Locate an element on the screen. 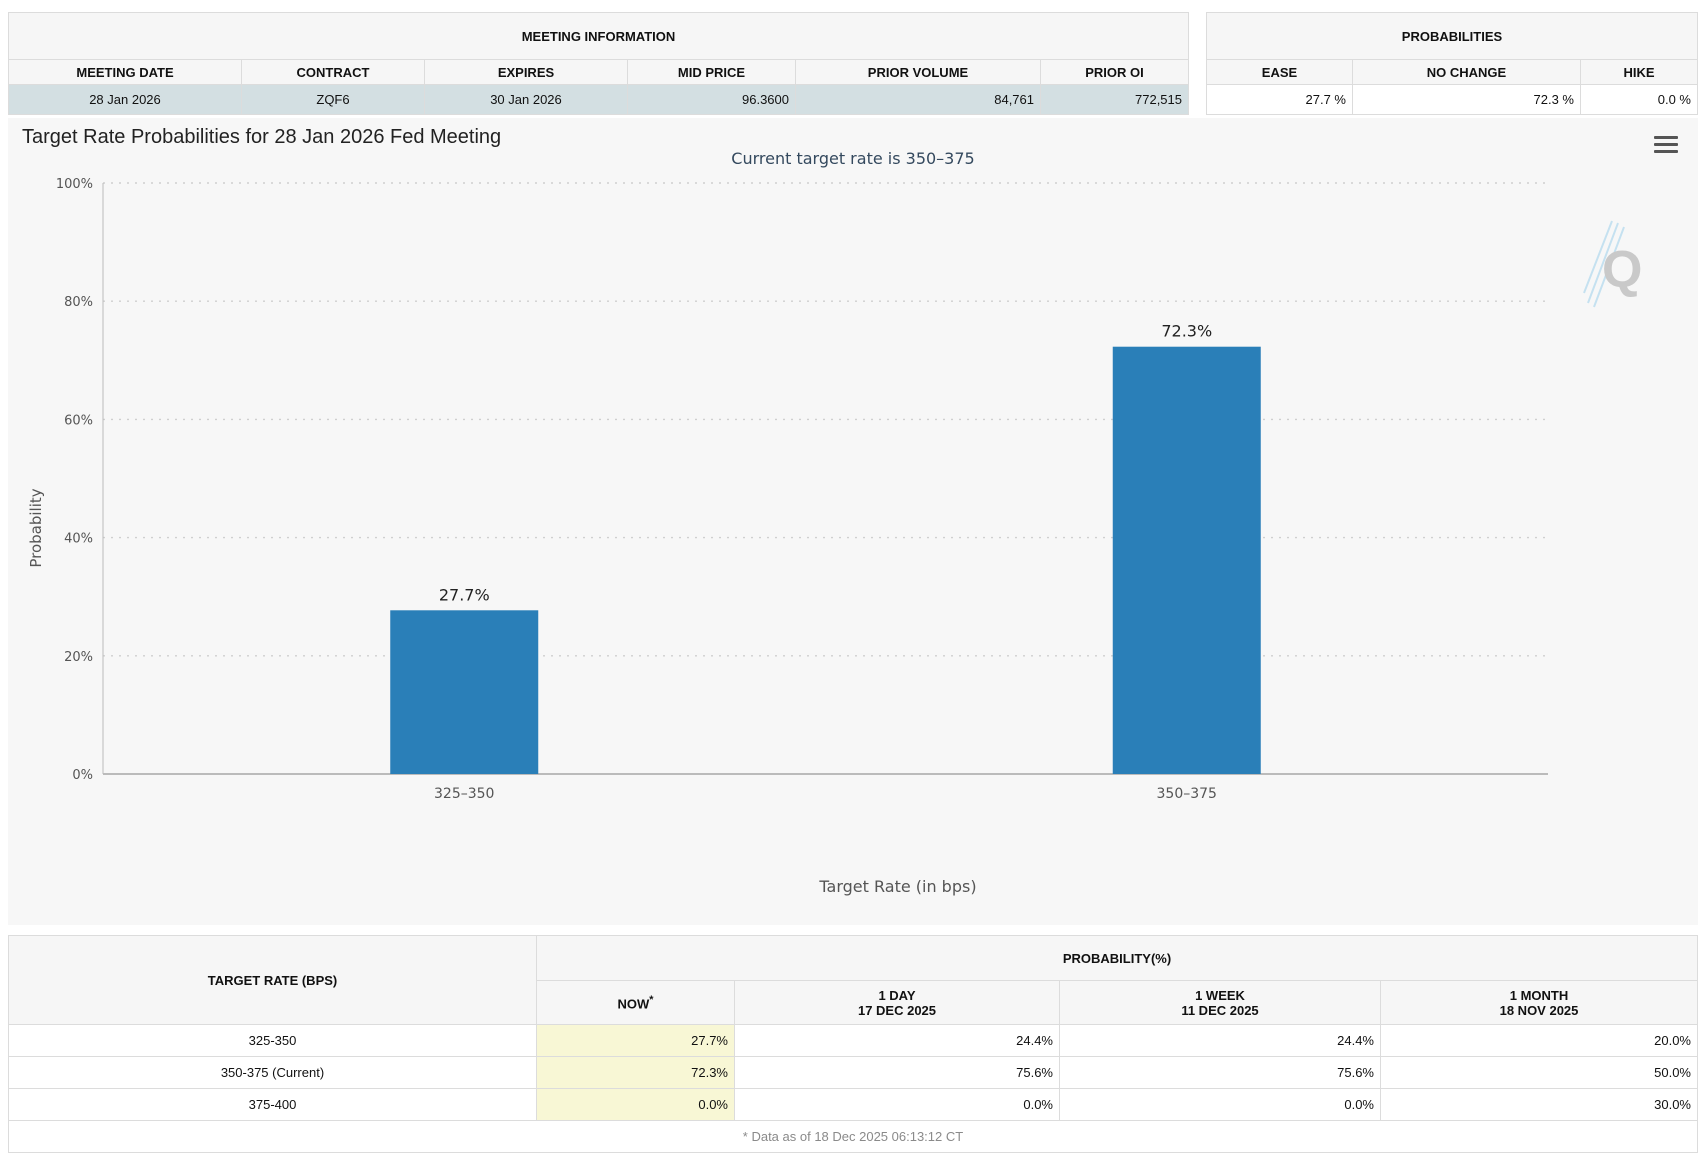 This screenshot has height=1153, width=1706. no-change-value: 72.3 % is located at coordinates (1466, 99).